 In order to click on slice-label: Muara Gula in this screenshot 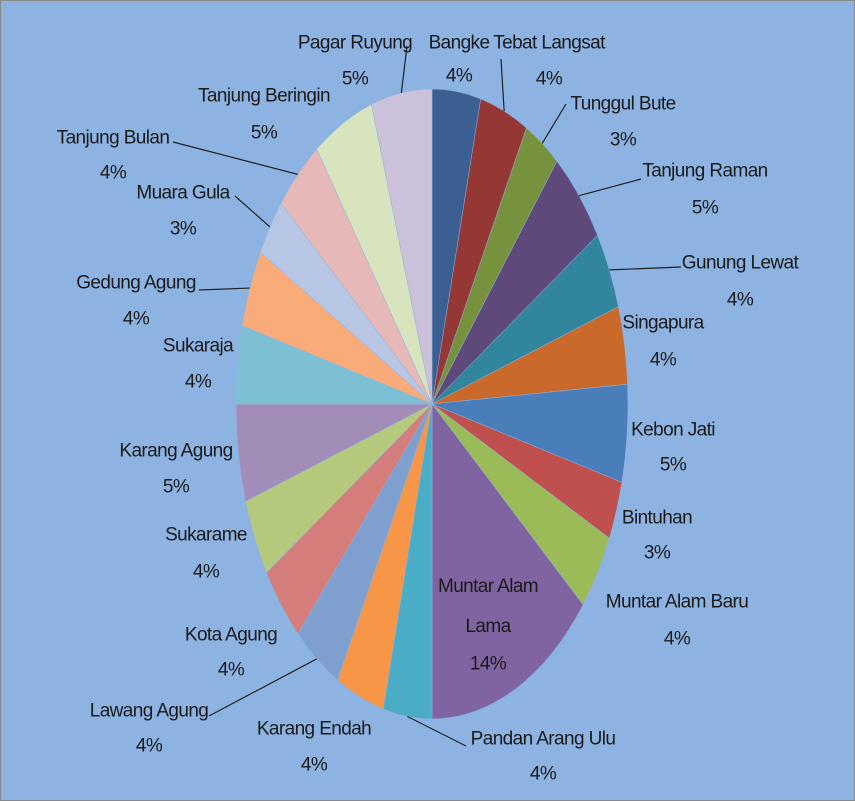, I will do `click(183, 193)`.